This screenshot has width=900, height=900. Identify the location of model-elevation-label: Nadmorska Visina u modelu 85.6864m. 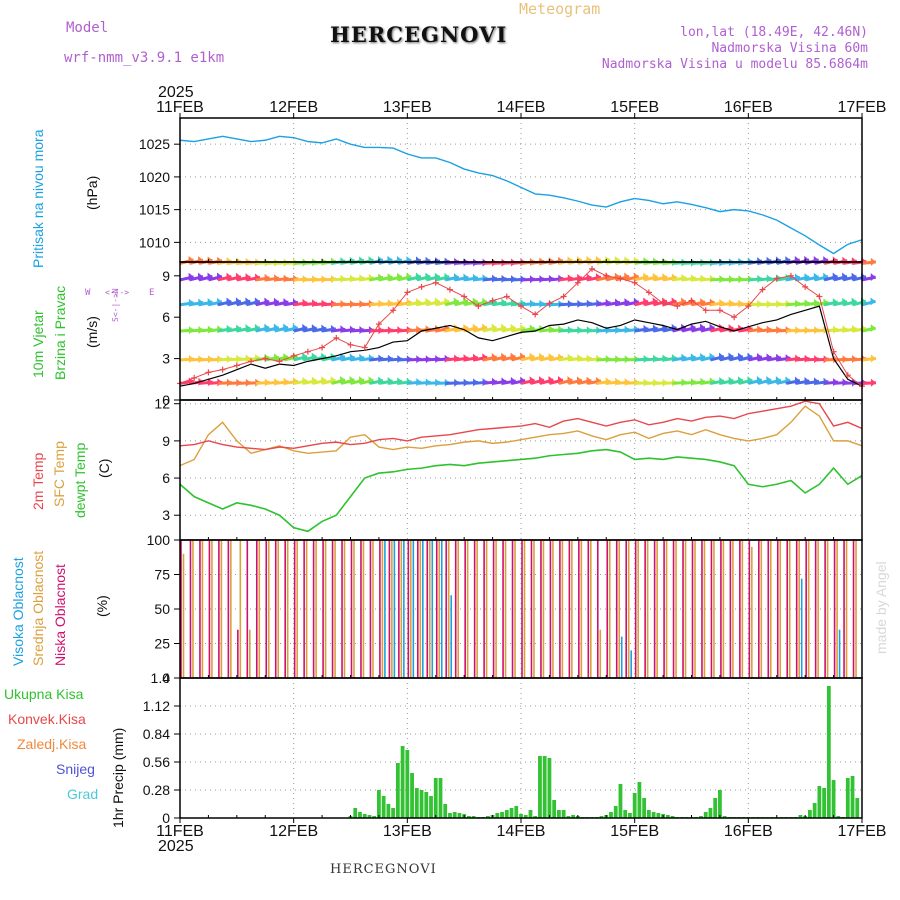
(734, 64).